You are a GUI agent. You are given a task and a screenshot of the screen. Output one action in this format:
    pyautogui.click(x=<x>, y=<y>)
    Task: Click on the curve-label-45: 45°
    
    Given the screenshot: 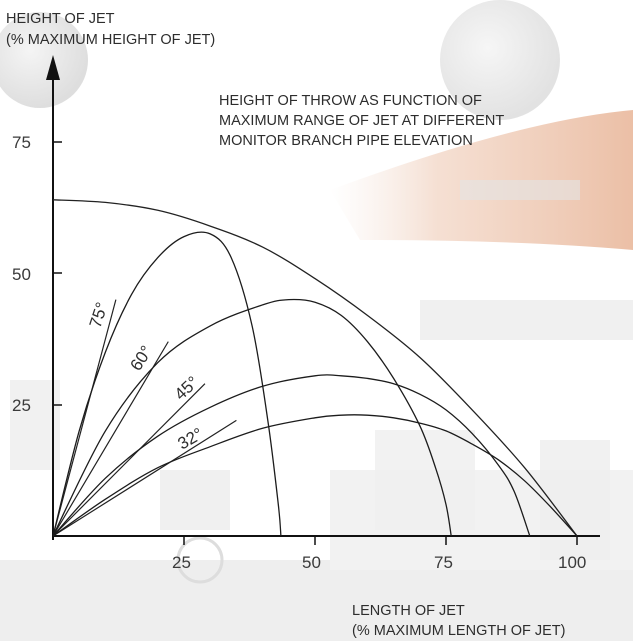 What is the action you would take?
    pyautogui.click(x=187, y=387)
    